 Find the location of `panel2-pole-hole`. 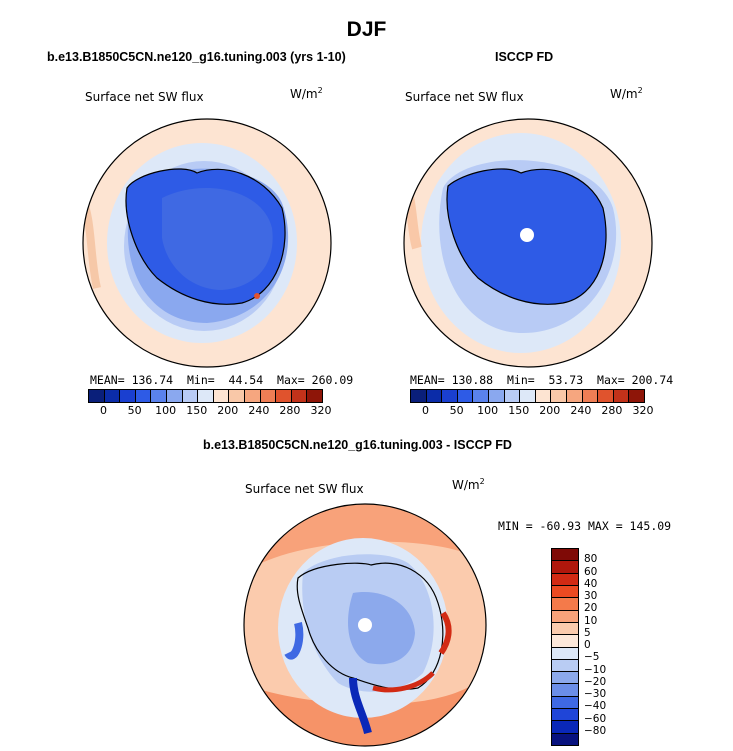

panel2-pole-hole is located at coordinates (527, 235).